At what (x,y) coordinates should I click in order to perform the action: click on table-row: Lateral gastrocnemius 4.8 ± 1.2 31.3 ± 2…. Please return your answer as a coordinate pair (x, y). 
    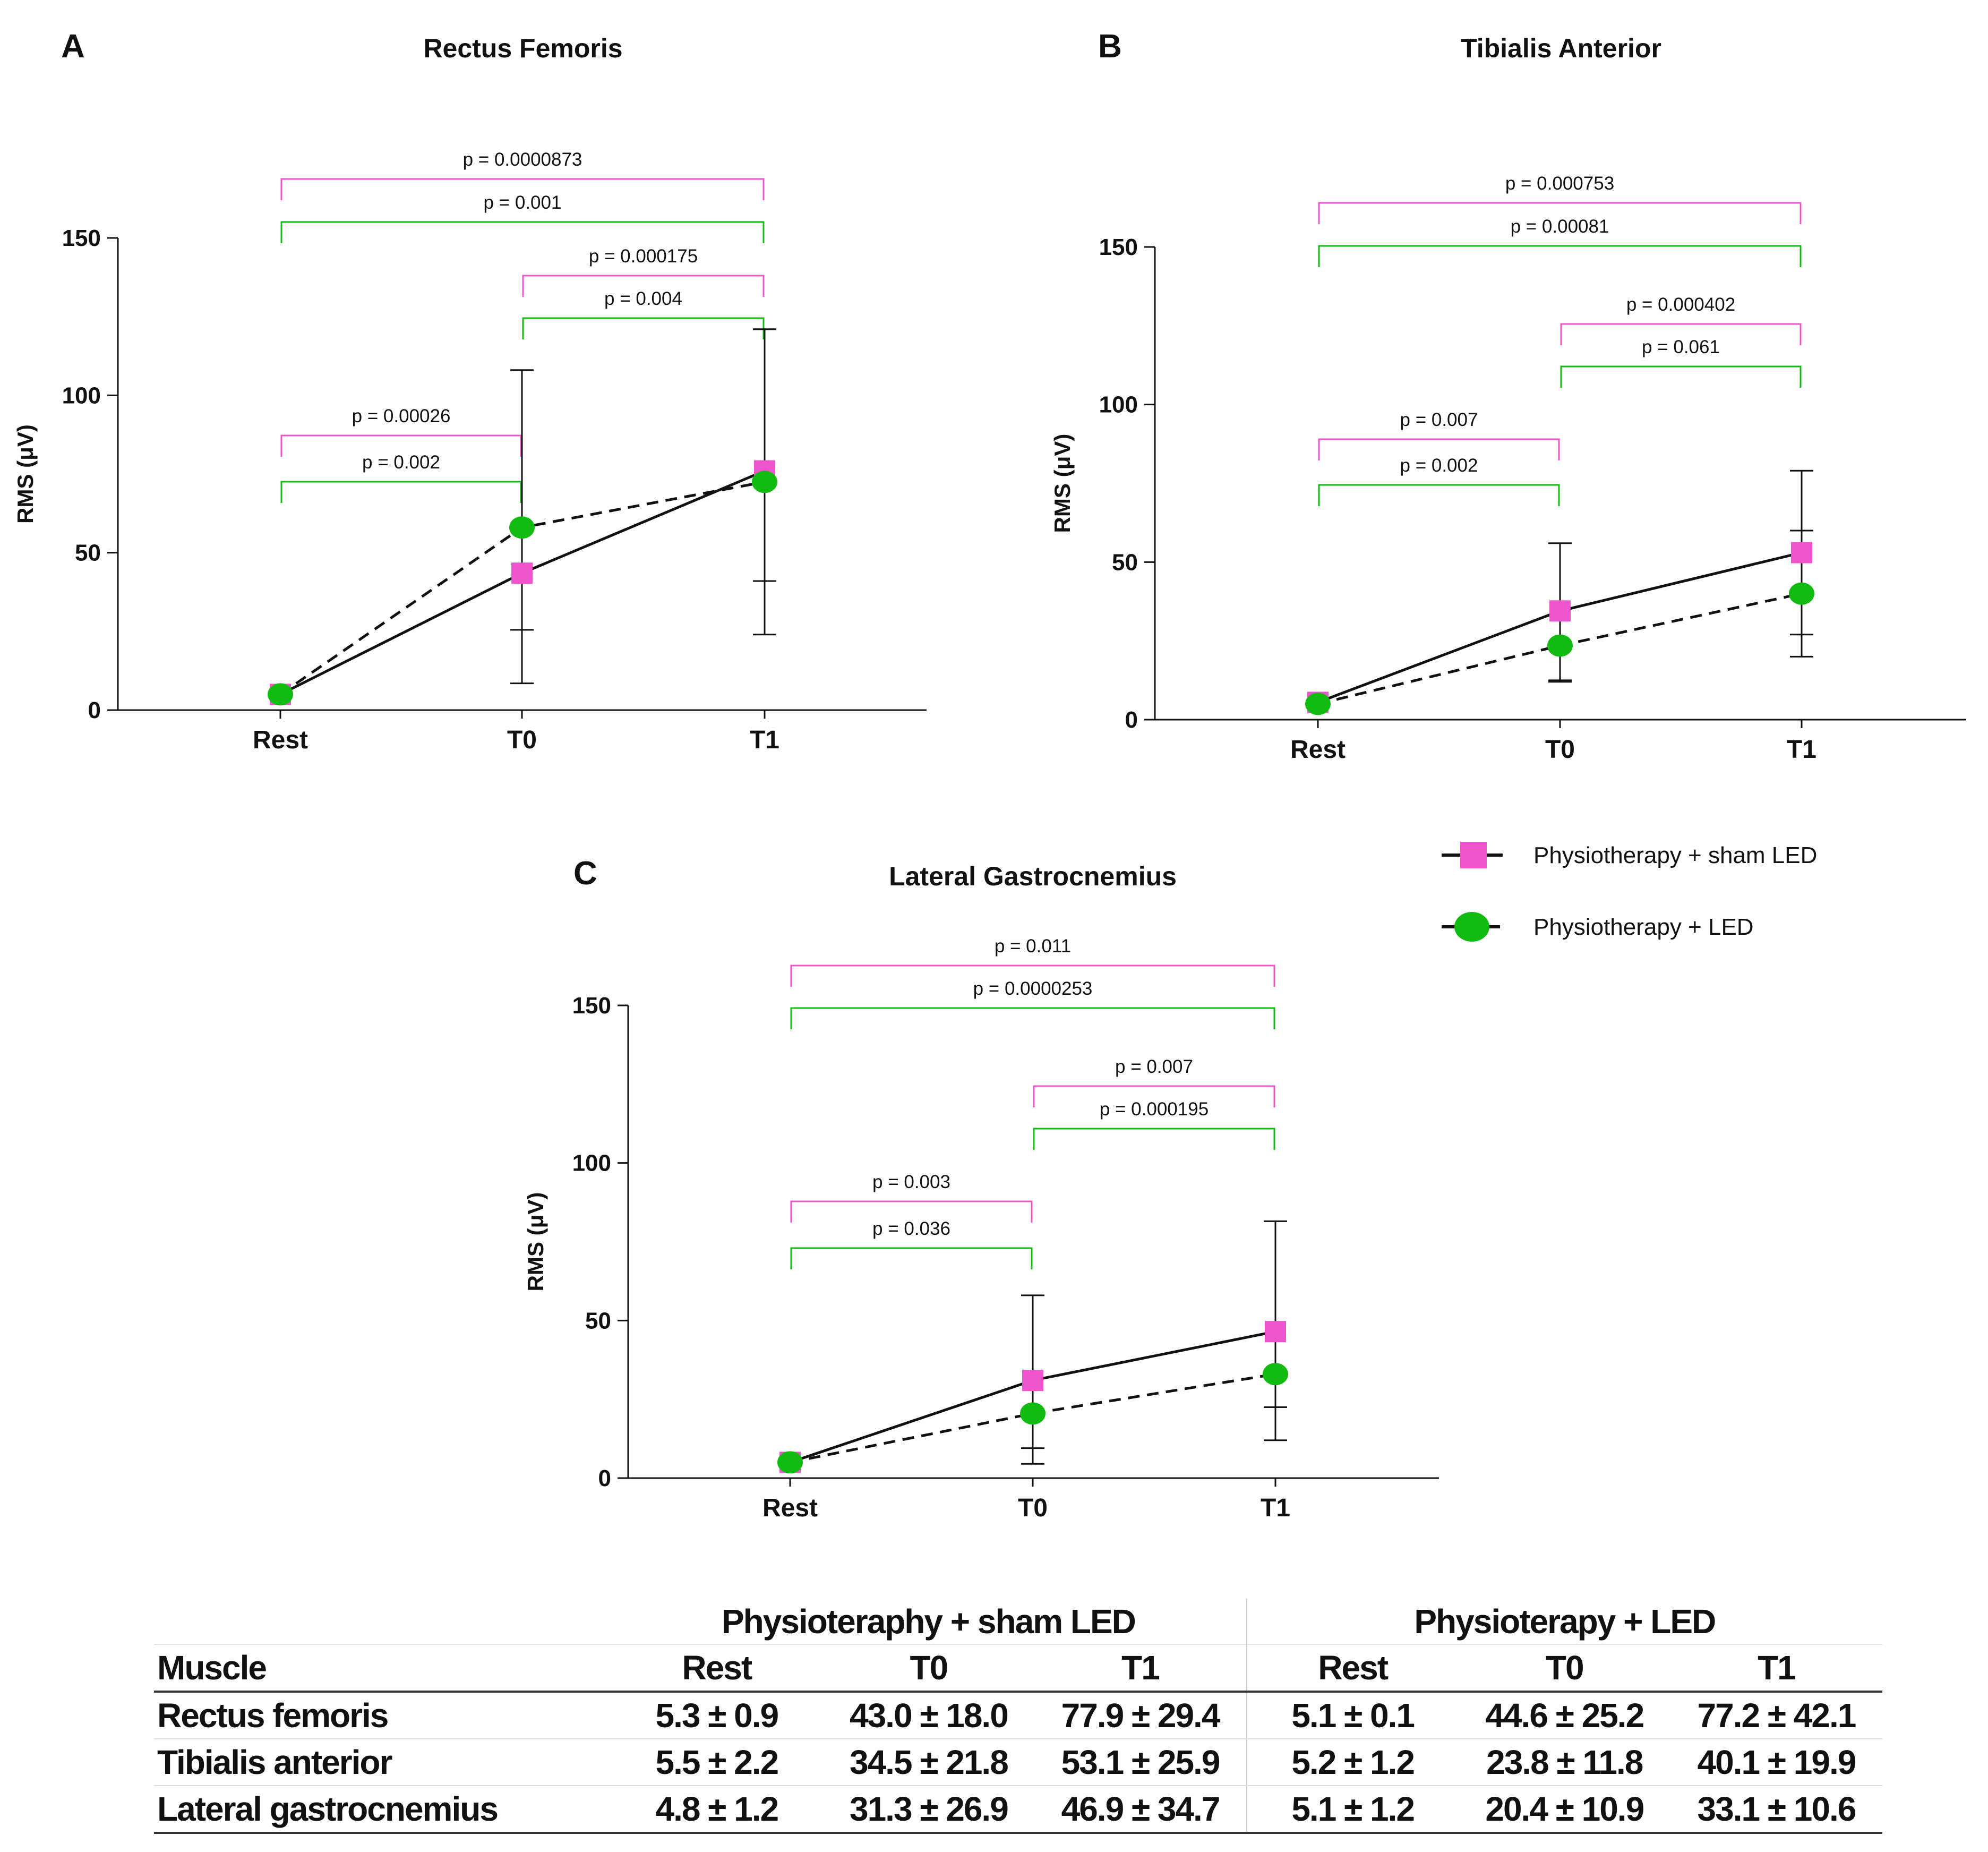
    Looking at the image, I should click on (1018, 1810).